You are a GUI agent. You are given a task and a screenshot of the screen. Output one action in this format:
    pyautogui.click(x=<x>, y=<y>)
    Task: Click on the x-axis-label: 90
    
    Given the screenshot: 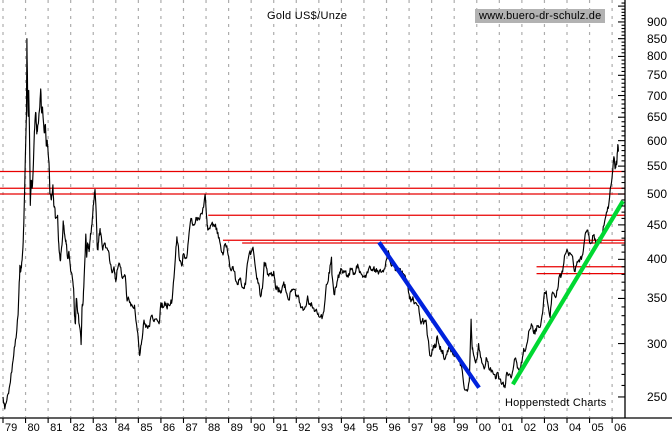 What is the action you would take?
    pyautogui.click(x=259, y=428)
    